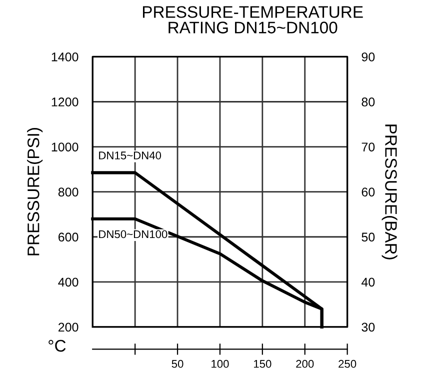 Image resolution: width=421 pixels, height=378 pixels. I want to click on y2-tick-label: 50, so click(368, 237).